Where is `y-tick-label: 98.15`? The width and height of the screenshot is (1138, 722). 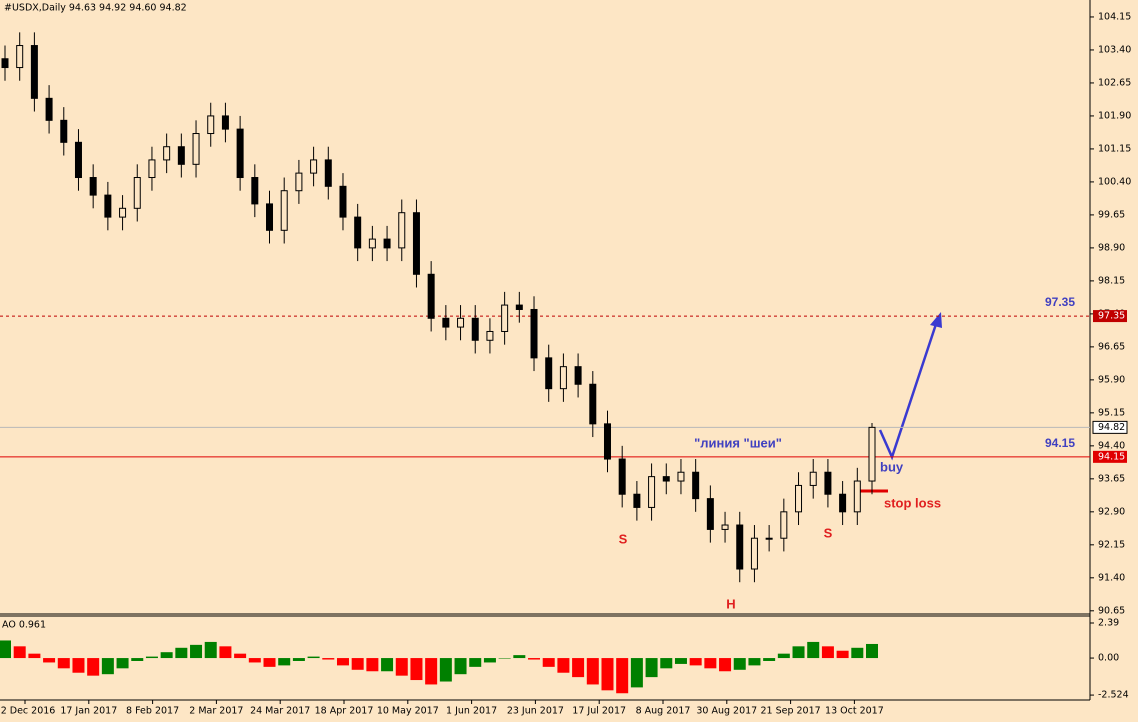
y-tick-label: 98.15 is located at coordinates (1111, 280).